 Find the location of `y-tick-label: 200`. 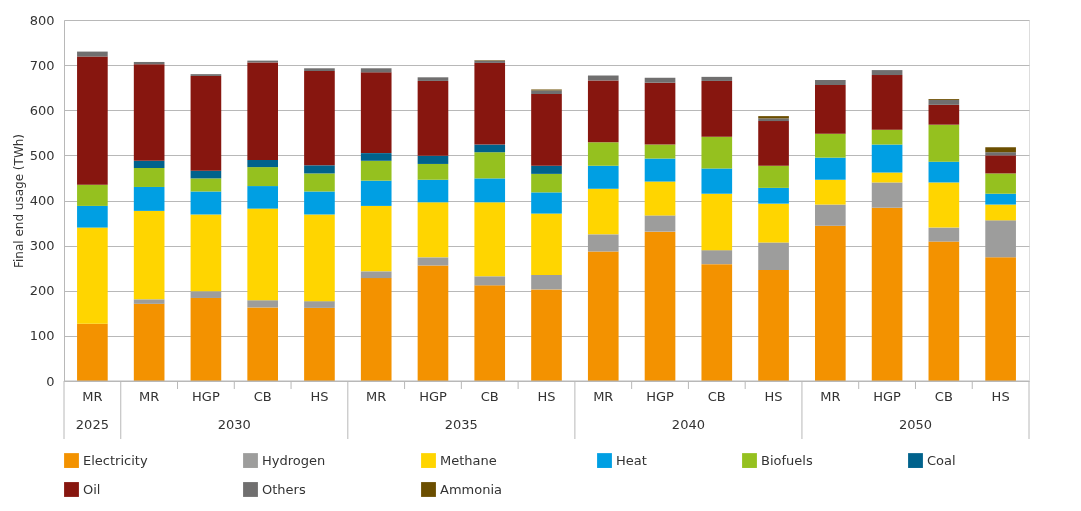

y-tick-label: 200 is located at coordinates (42, 291).